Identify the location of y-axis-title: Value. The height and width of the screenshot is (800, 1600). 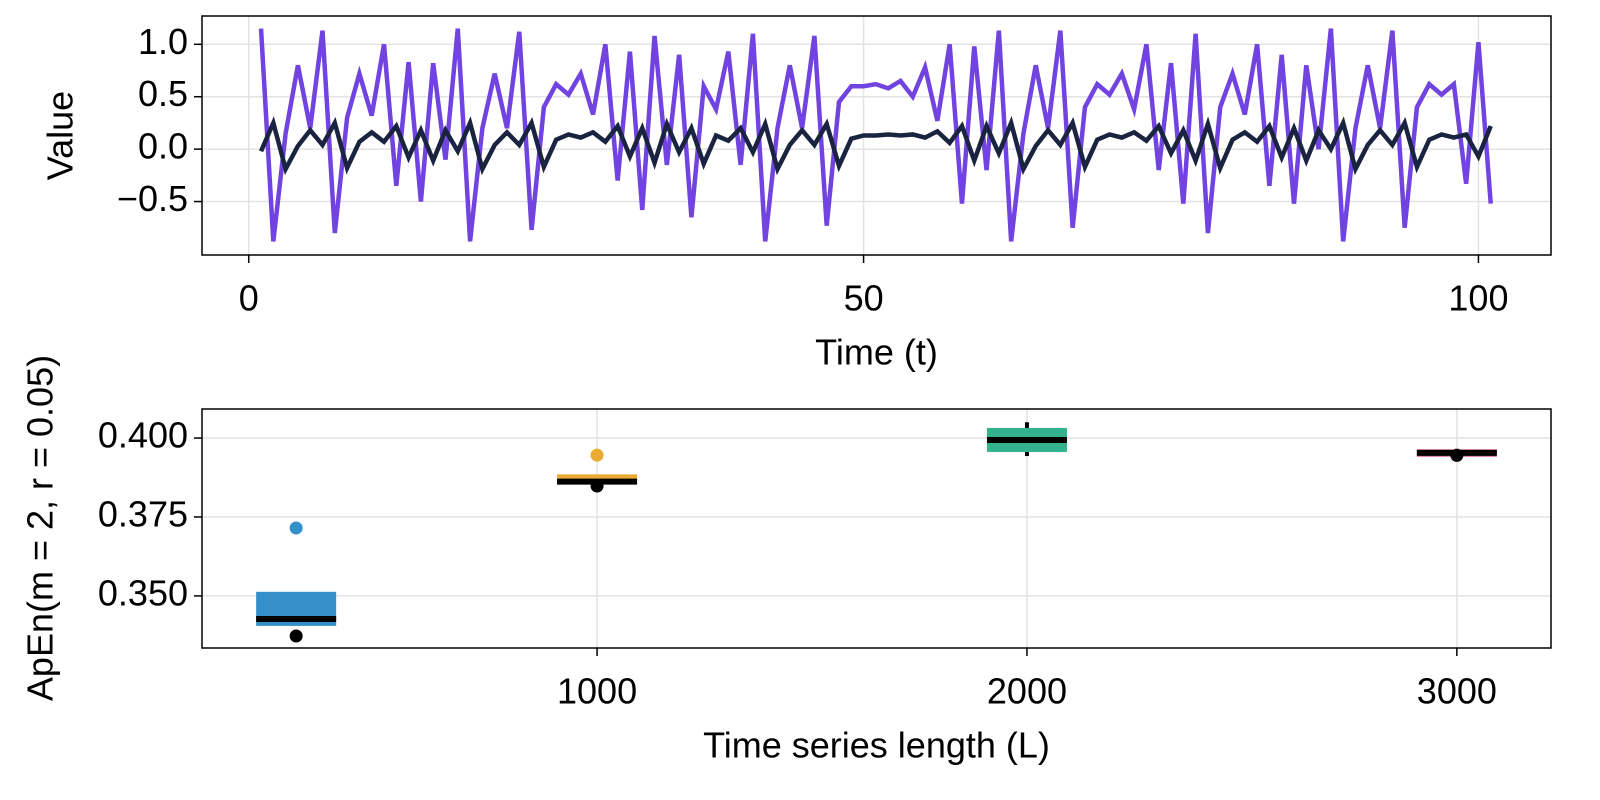
(60, 135).